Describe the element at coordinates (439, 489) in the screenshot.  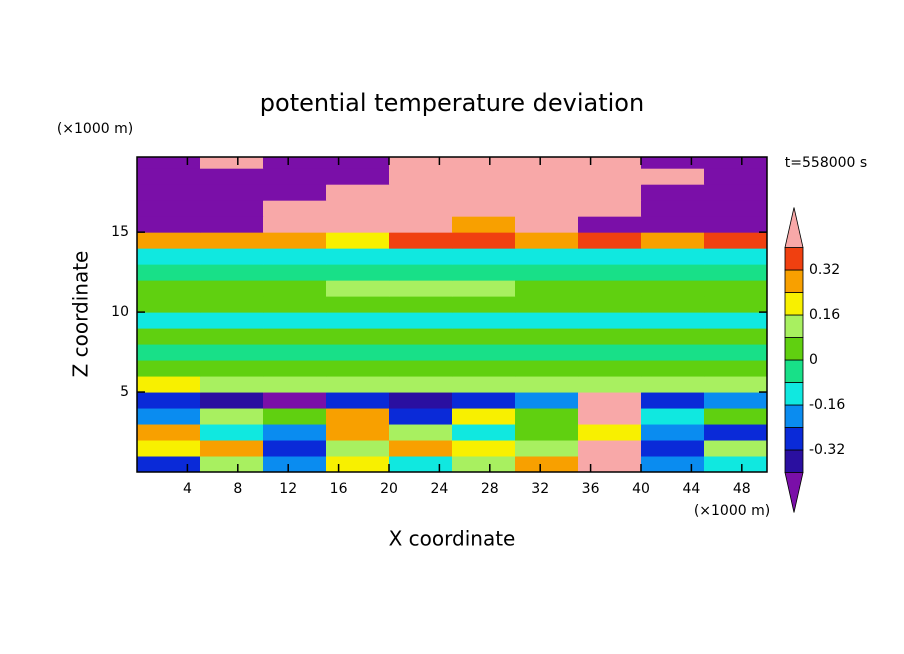
I see `x-tick-label: 24` at that location.